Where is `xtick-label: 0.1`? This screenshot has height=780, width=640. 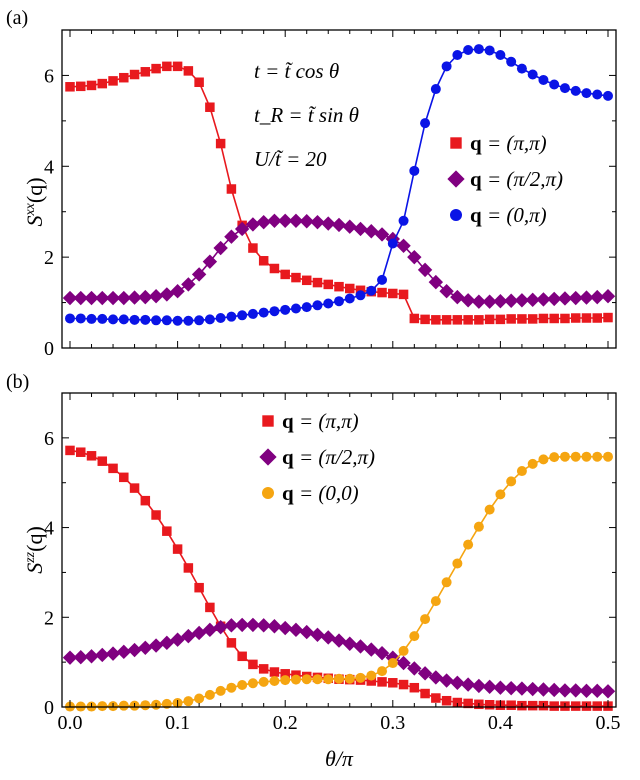
xtick-label: 0.1 is located at coordinates (177, 723).